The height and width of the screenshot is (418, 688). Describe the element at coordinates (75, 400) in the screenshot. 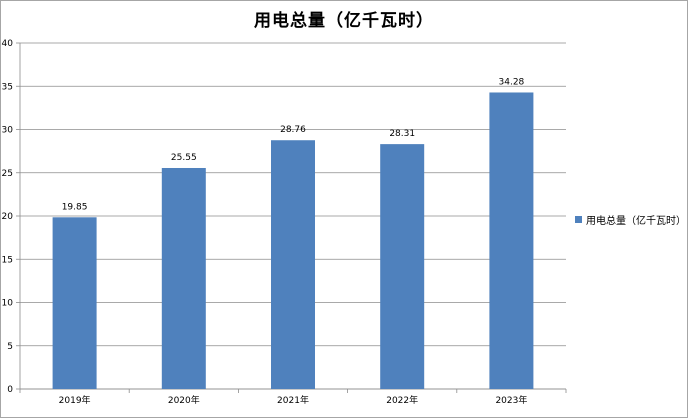

I see `x-tick-label: 2019年` at that location.